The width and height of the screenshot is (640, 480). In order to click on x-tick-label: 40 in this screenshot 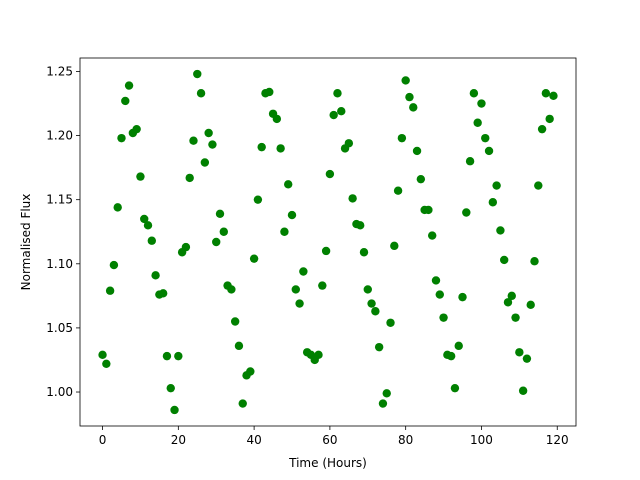, I will do `click(253, 440)`.